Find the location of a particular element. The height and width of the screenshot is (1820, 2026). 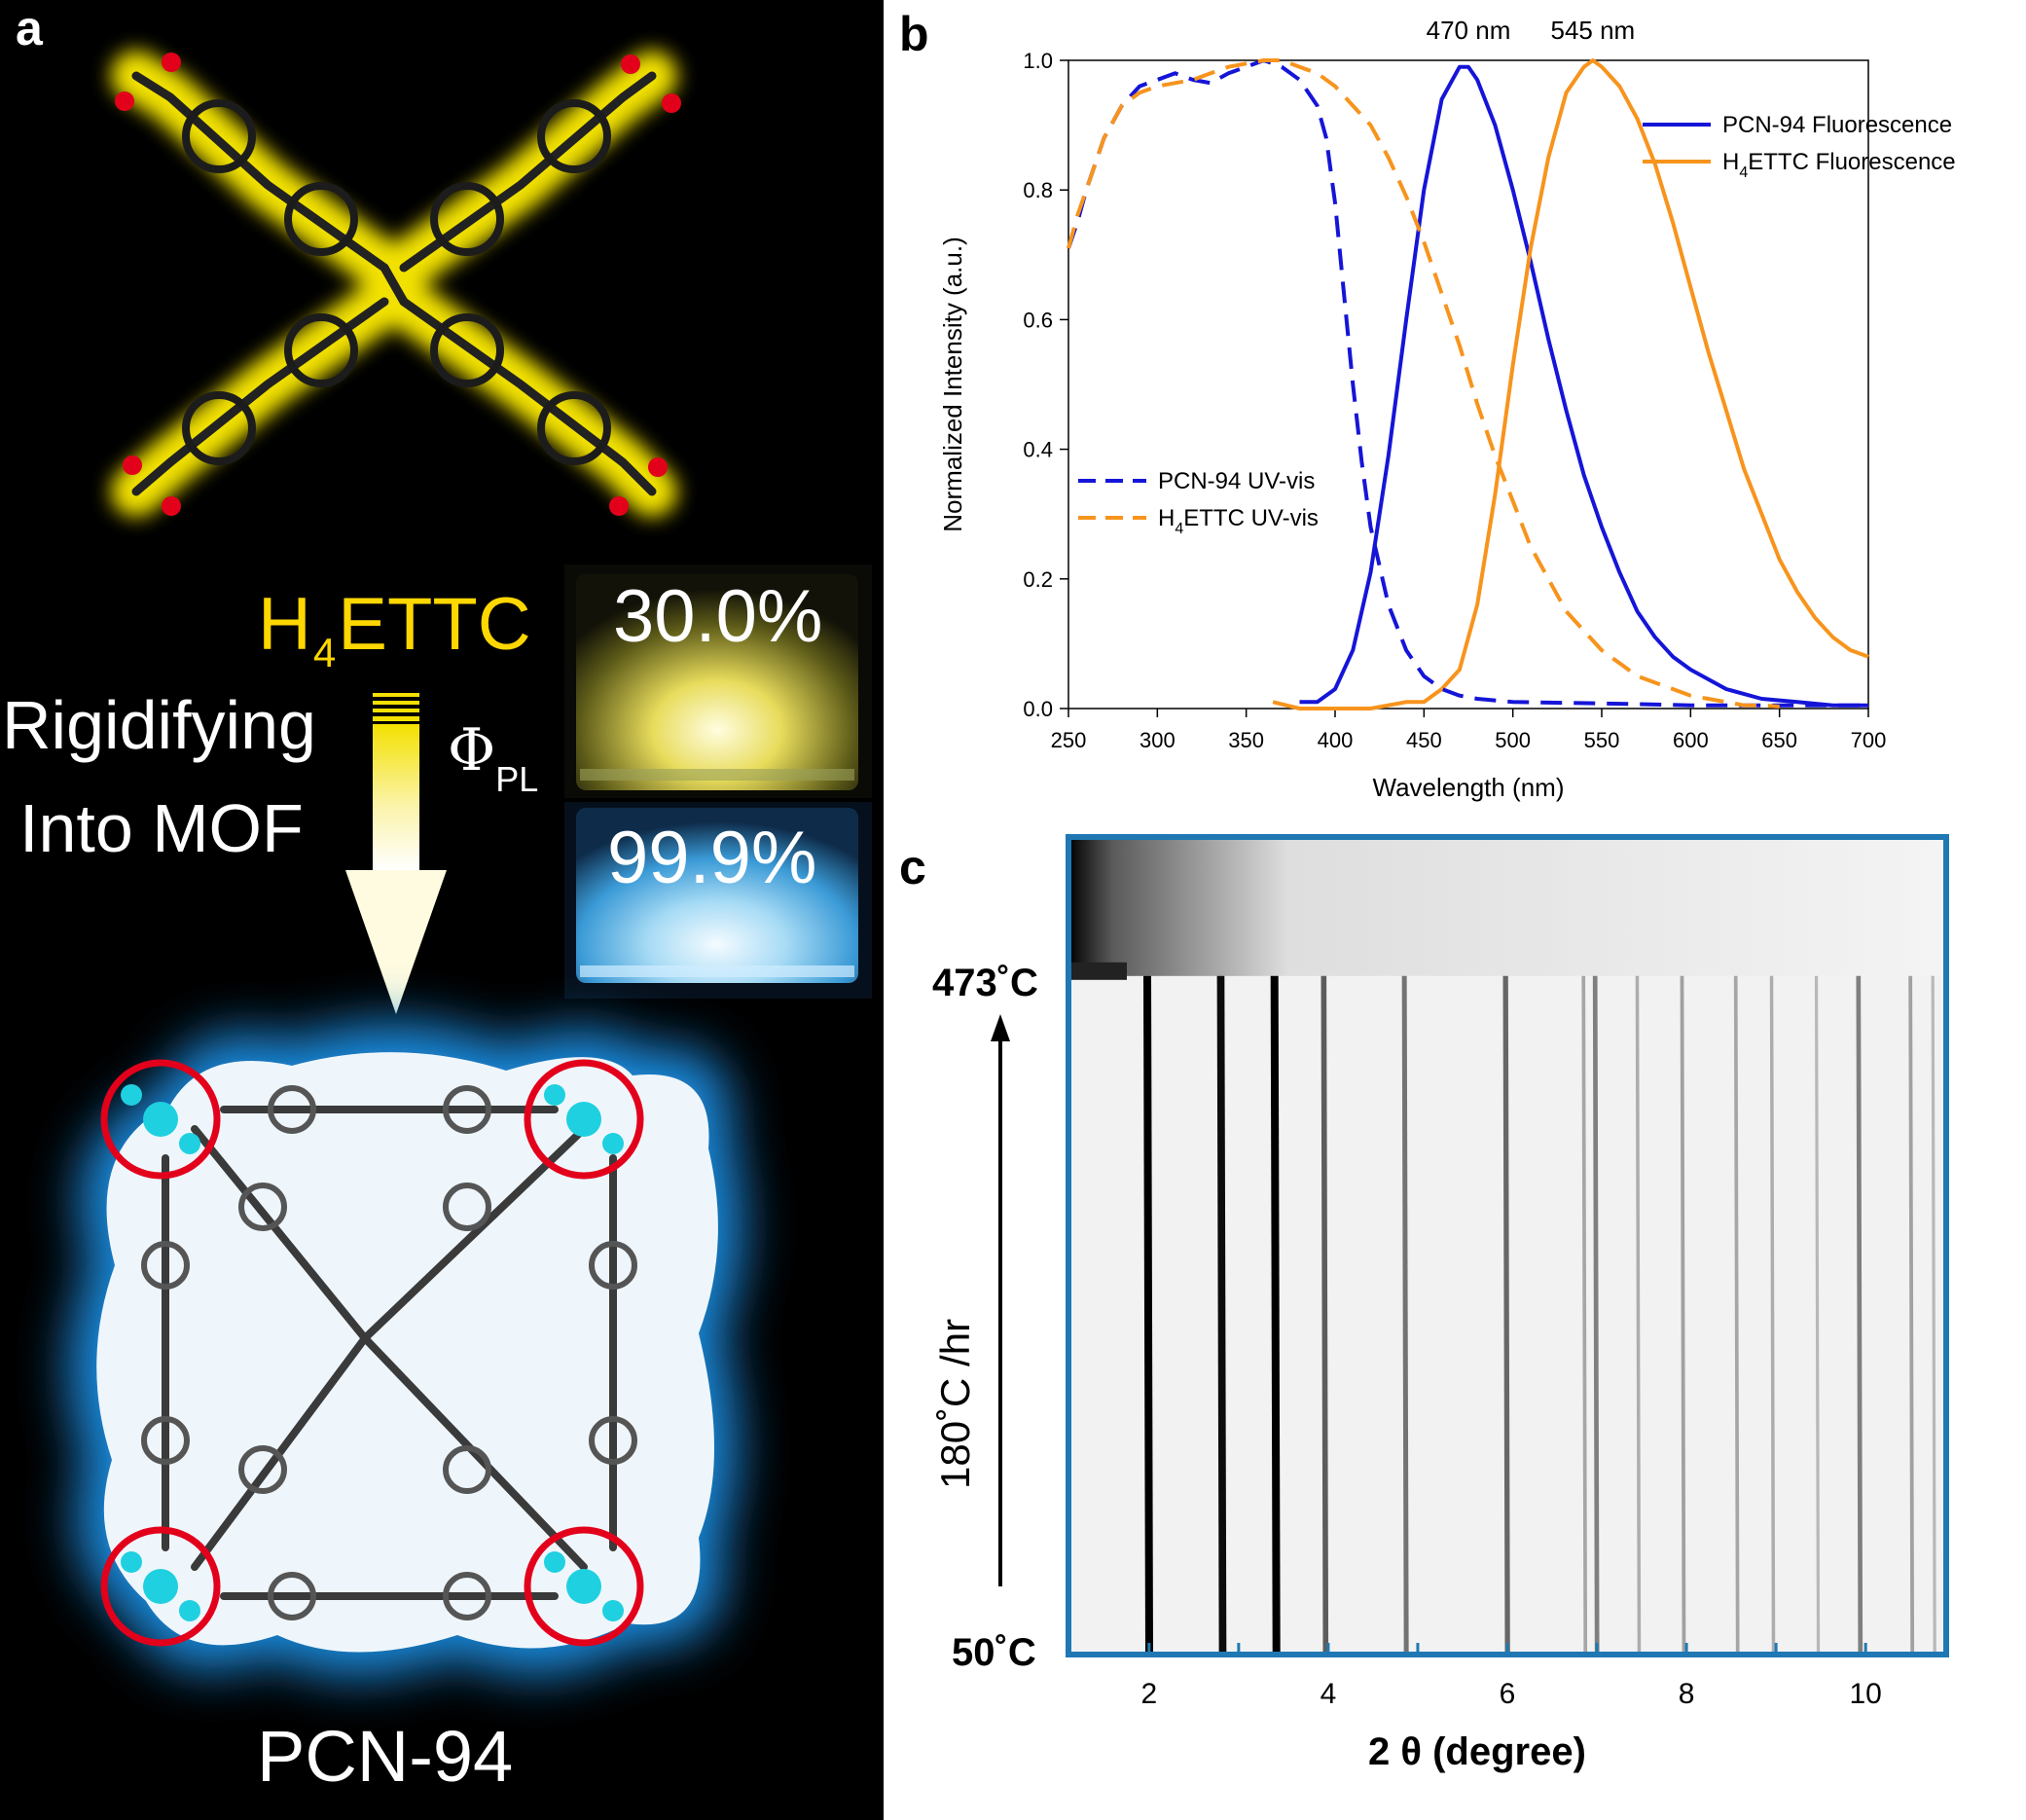

x-tick-label: 10 is located at coordinates (1865, 1694).